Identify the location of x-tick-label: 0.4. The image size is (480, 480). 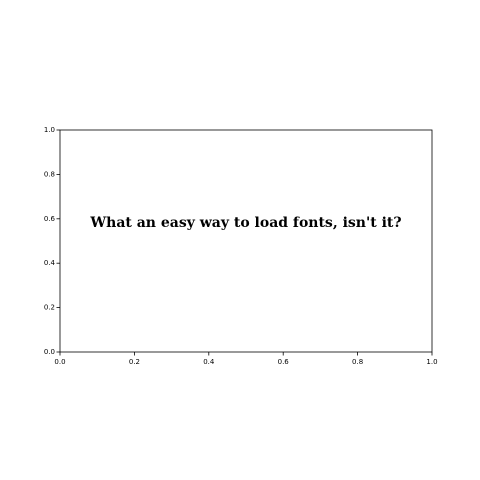
(209, 362).